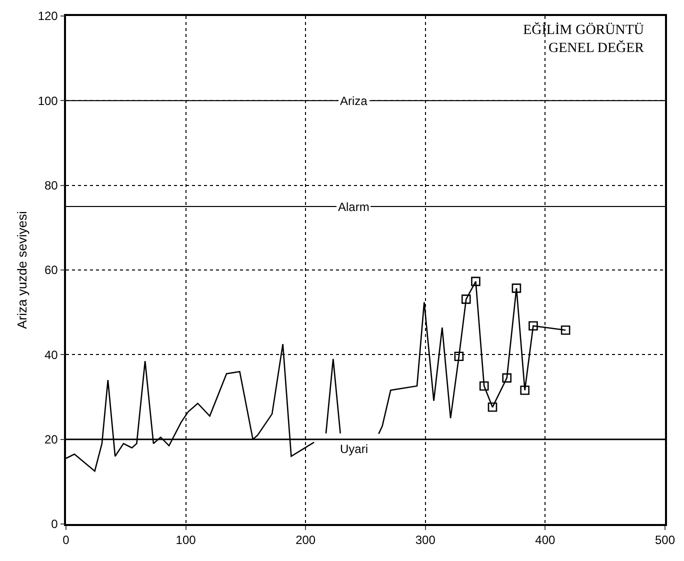 This screenshot has width=684, height=561. What do you see at coordinates (354, 101) in the screenshot?
I see `ref-line-label: Ariza` at bounding box center [354, 101].